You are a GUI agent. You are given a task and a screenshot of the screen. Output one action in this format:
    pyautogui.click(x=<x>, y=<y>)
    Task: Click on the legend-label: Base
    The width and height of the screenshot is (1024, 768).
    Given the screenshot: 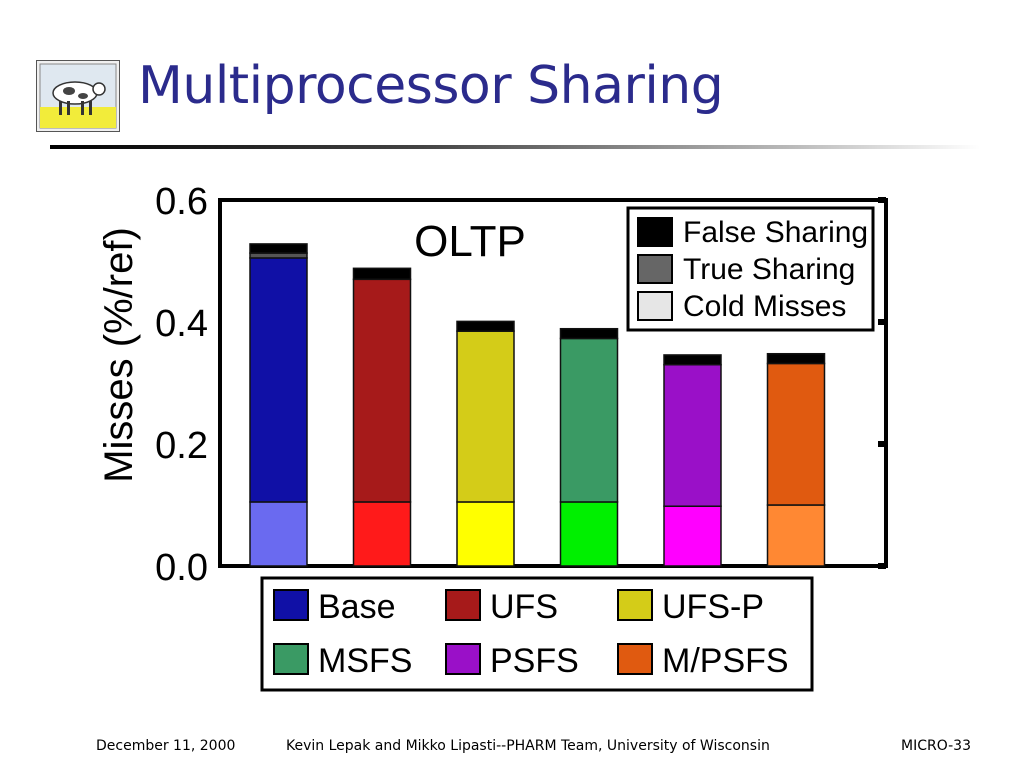 What is the action you would take?
    pyautogui.click(x=357, y=607)
    